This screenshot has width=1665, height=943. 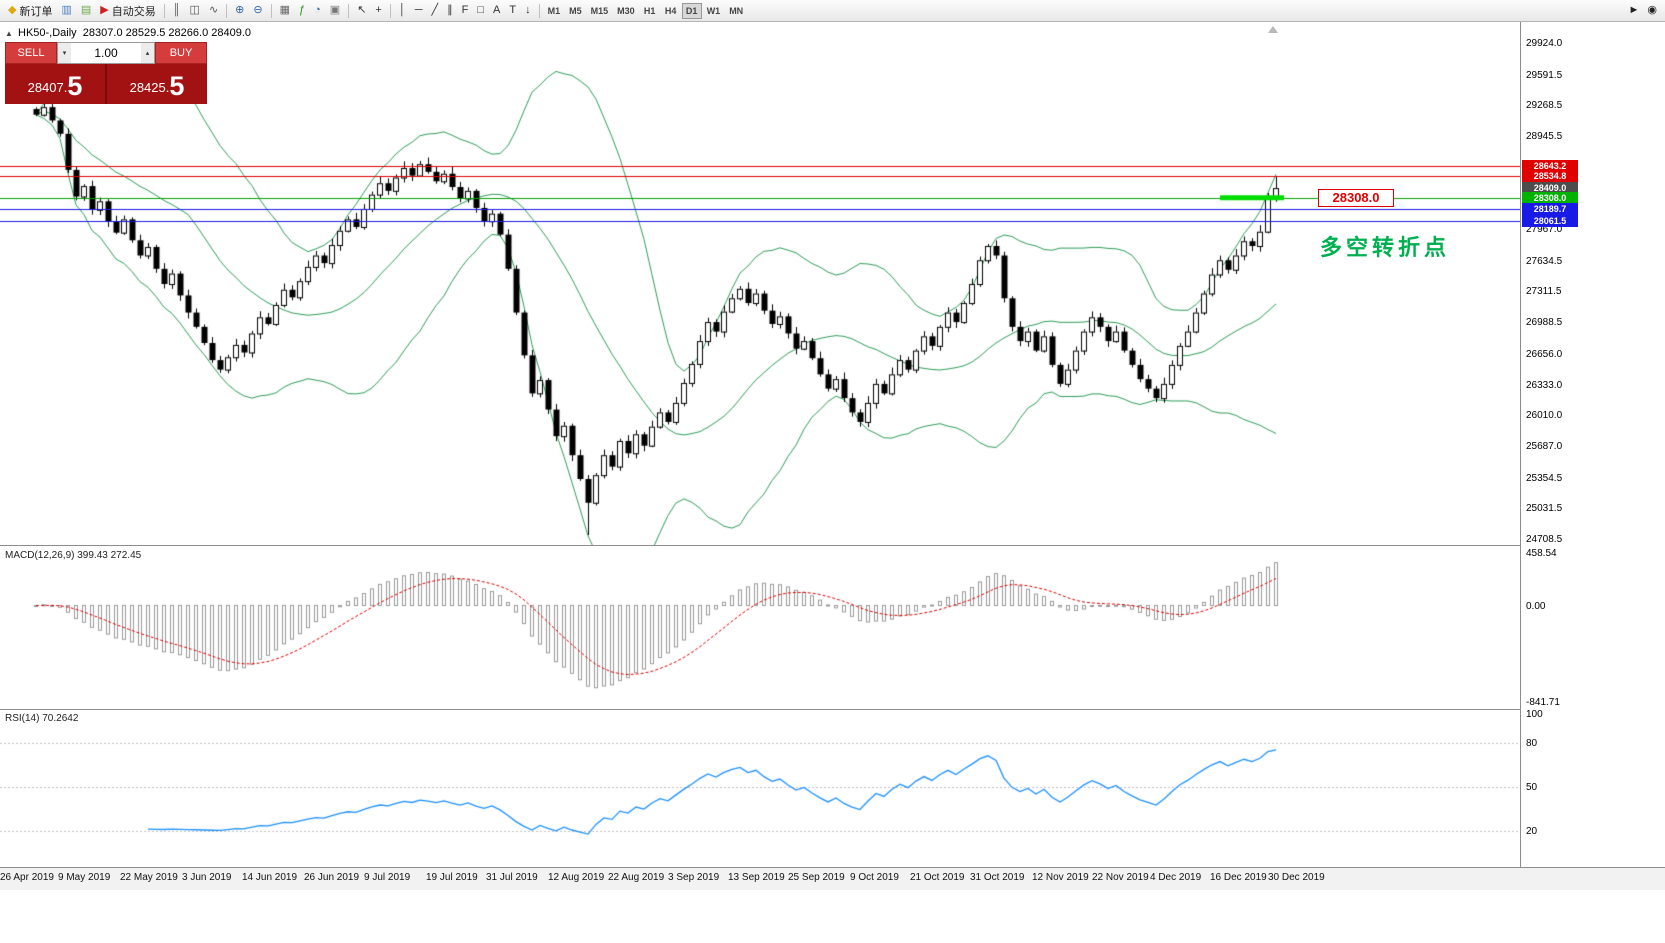 What do you see at coordinates (816, 877) in the screenshot?
I see `date-tick: 25 Sep 2019` at bounding box center [816, 877].